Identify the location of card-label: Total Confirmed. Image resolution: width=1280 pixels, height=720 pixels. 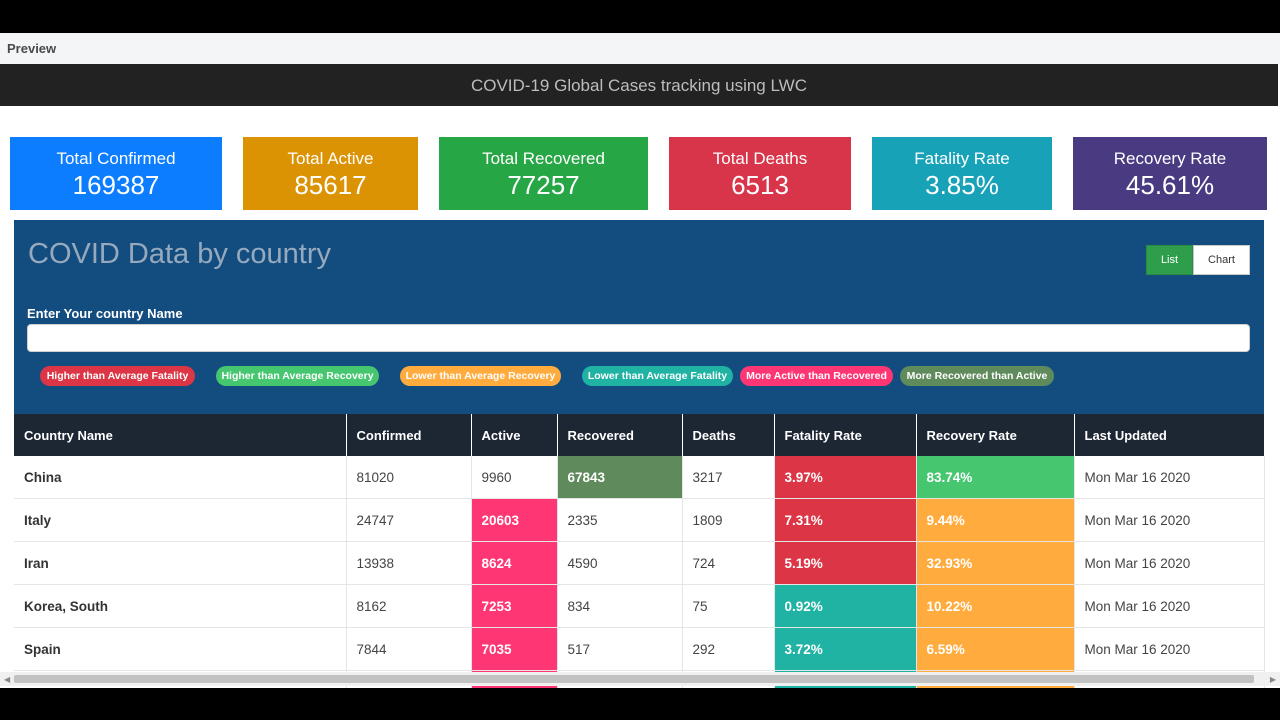
(116, 158).